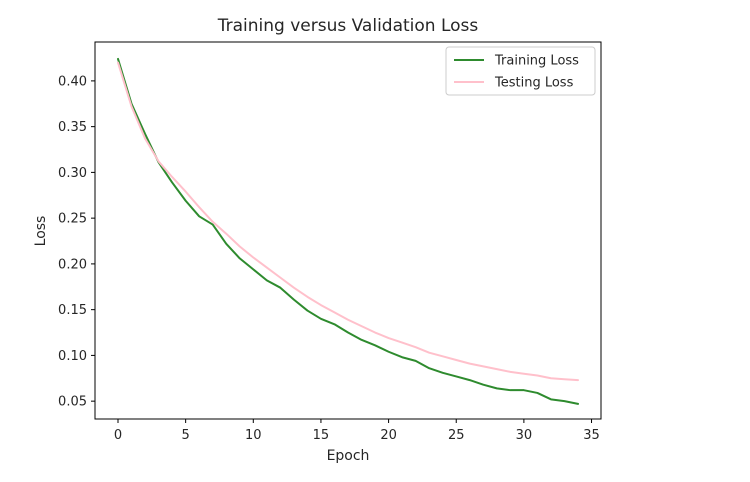  I want to click on x-tick-label: 0, so click(118, 435).